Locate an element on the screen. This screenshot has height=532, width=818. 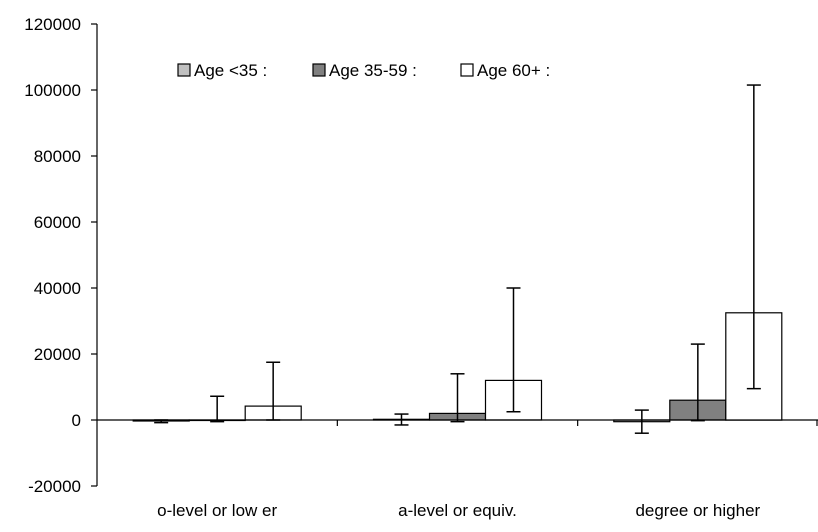
legend-label-2: Age 60+ : is located at coordinates (513, 70).